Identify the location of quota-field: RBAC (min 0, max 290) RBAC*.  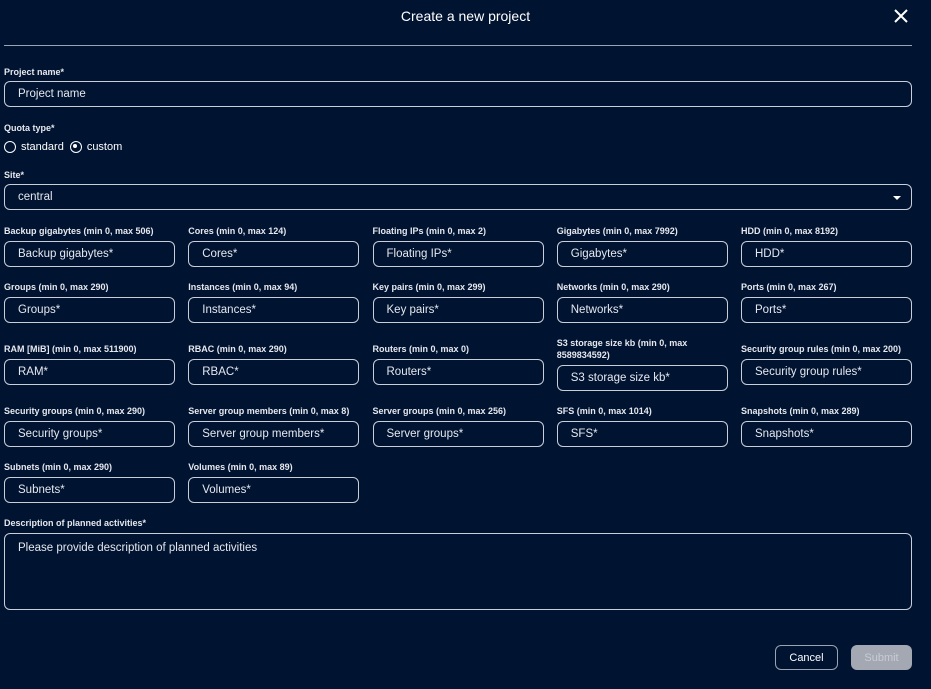
(274, 364).